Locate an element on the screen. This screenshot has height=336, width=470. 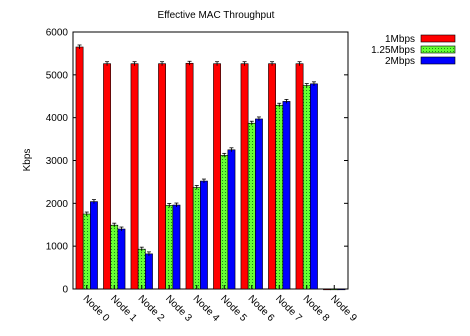
y-tick-label: 5000 is located at coordinates (57, 75).